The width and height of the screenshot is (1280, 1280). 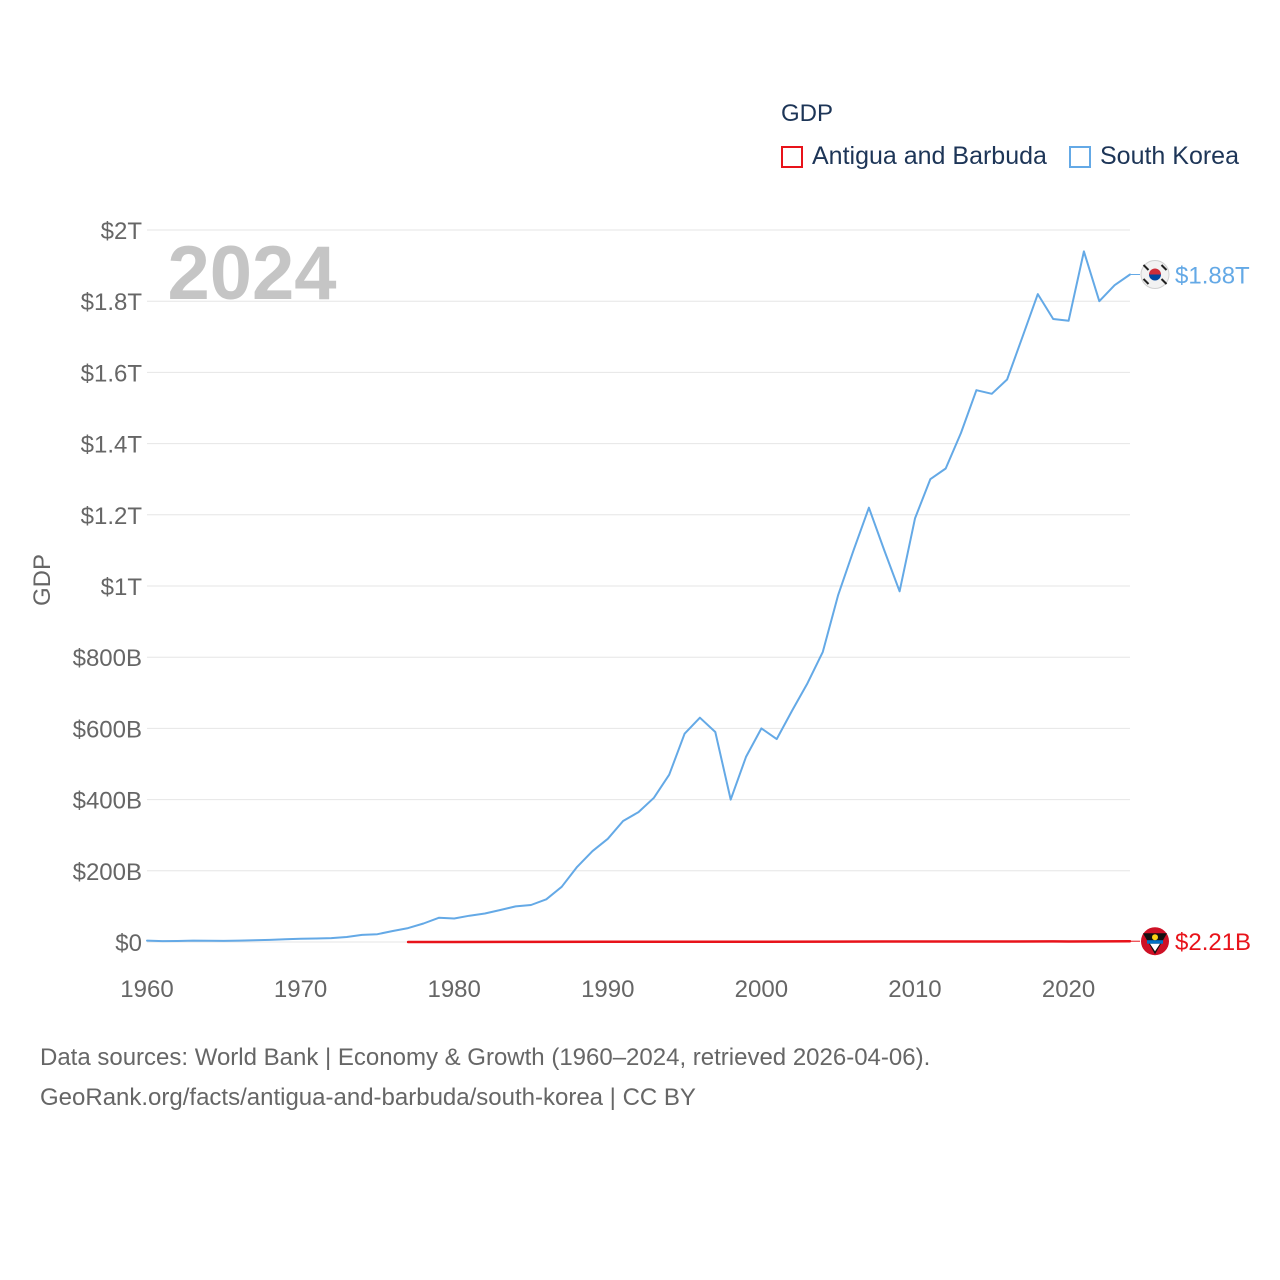 What do you see at coordinates (107, 729) in the screenshot?
I see `y-tick-label: $600B` at bounding box center [107, 729].